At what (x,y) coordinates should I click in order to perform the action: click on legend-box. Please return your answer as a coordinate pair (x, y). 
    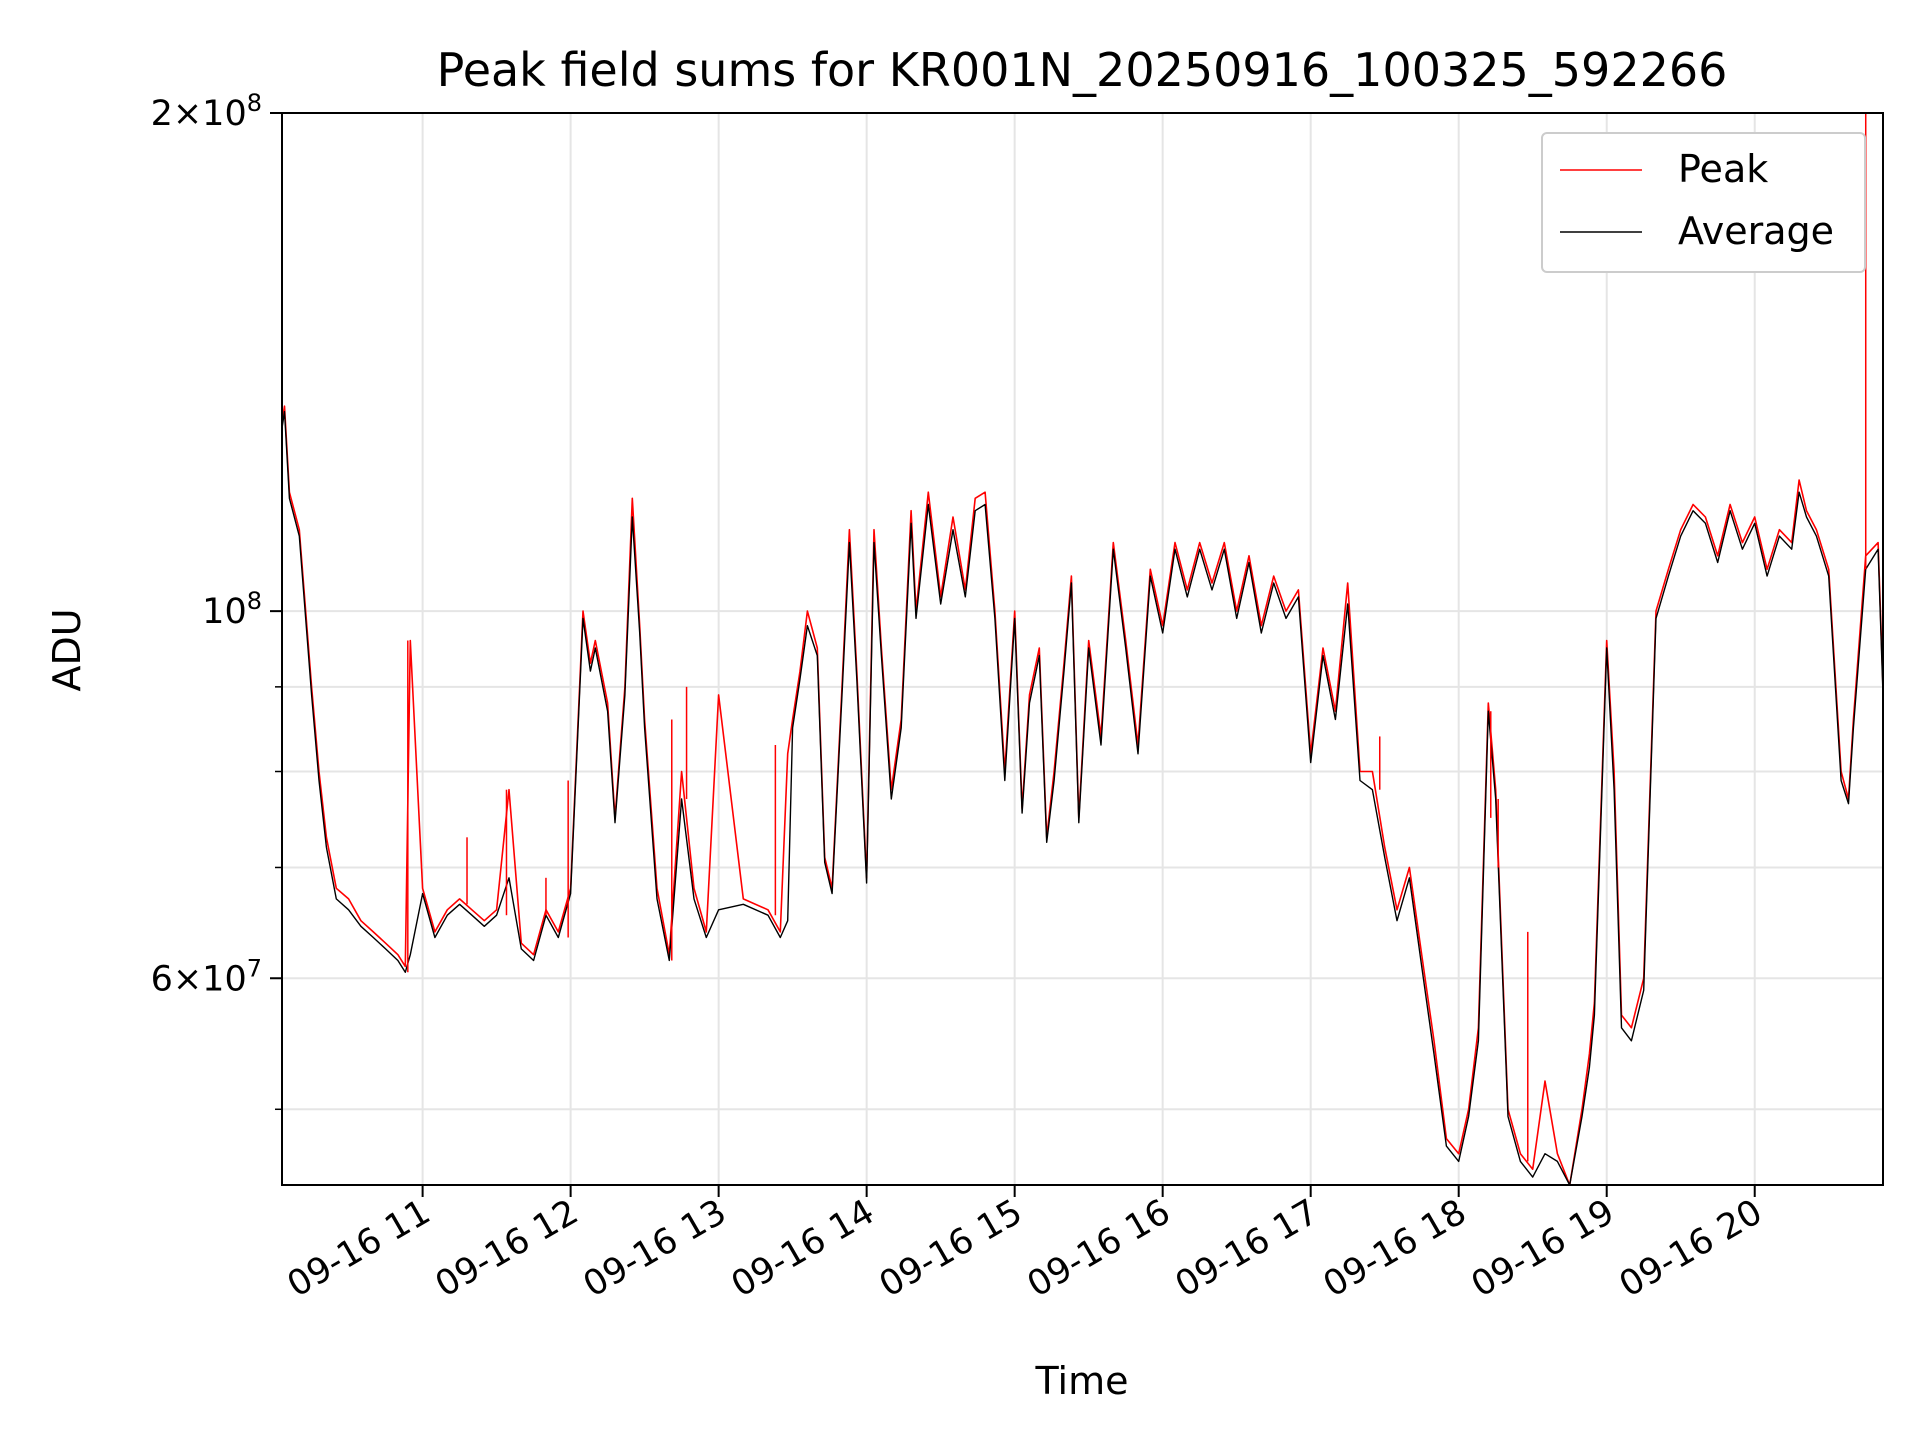
    Looking at the image, I should click on (1703, 202).